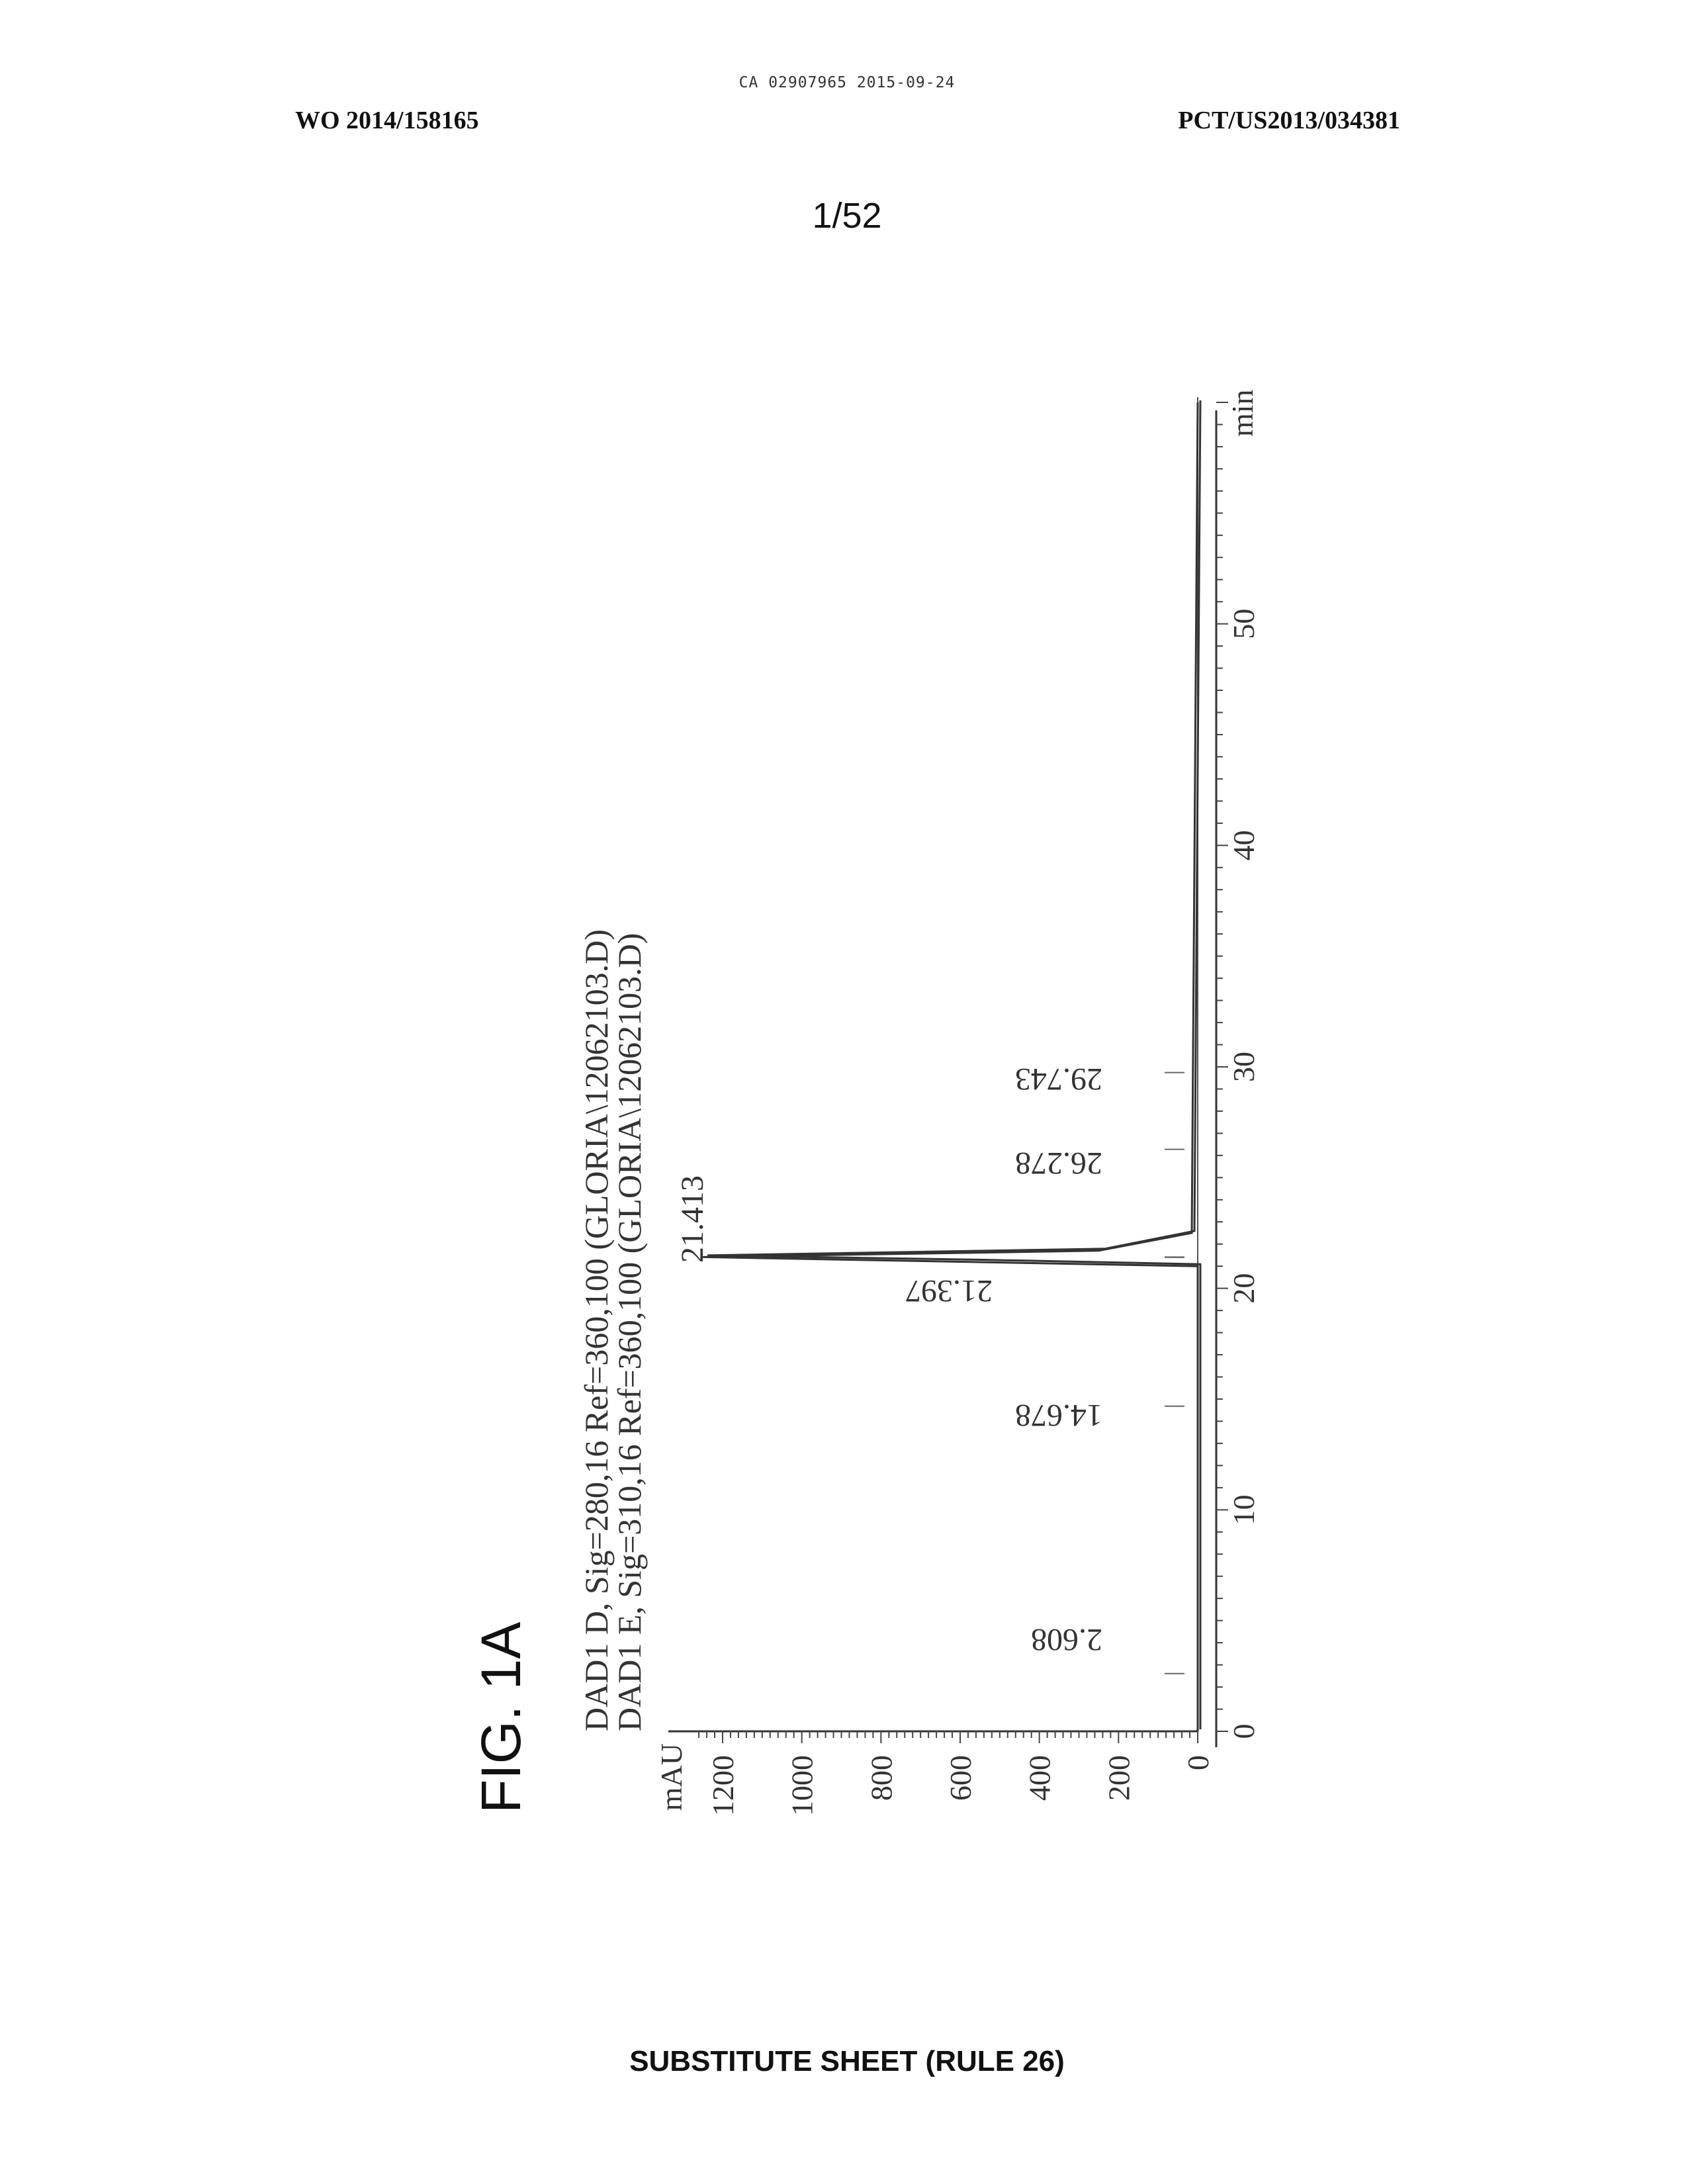 This screenshot has width=1694, height=2184. I want to click on peak-labels, so click(1174, 1373).